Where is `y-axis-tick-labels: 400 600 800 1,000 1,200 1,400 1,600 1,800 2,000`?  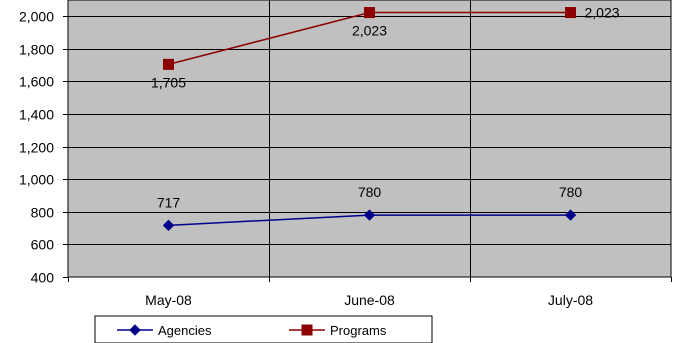
y-axis-tick-labels: 400 600 800 1,000 1,200 1,400 1,600 1,800 2,000 is located at coordinates (36, 147).